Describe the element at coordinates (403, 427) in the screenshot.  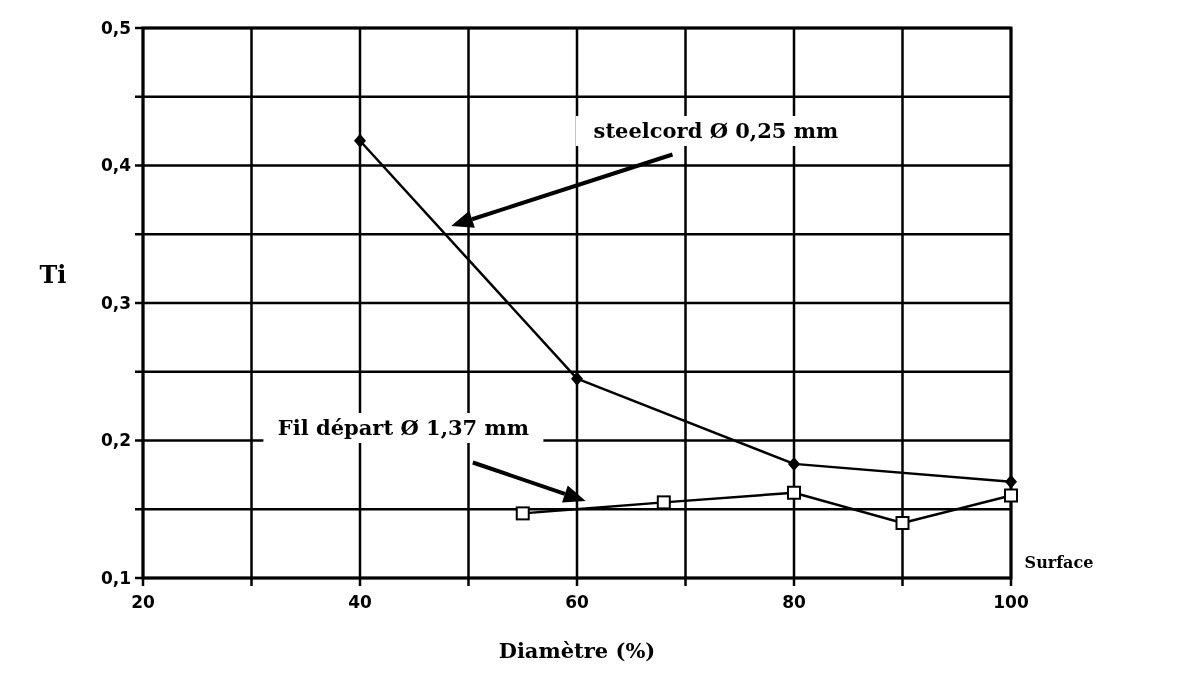
I see `annotation: Fil départ Ø 1,37 mm` at that location.